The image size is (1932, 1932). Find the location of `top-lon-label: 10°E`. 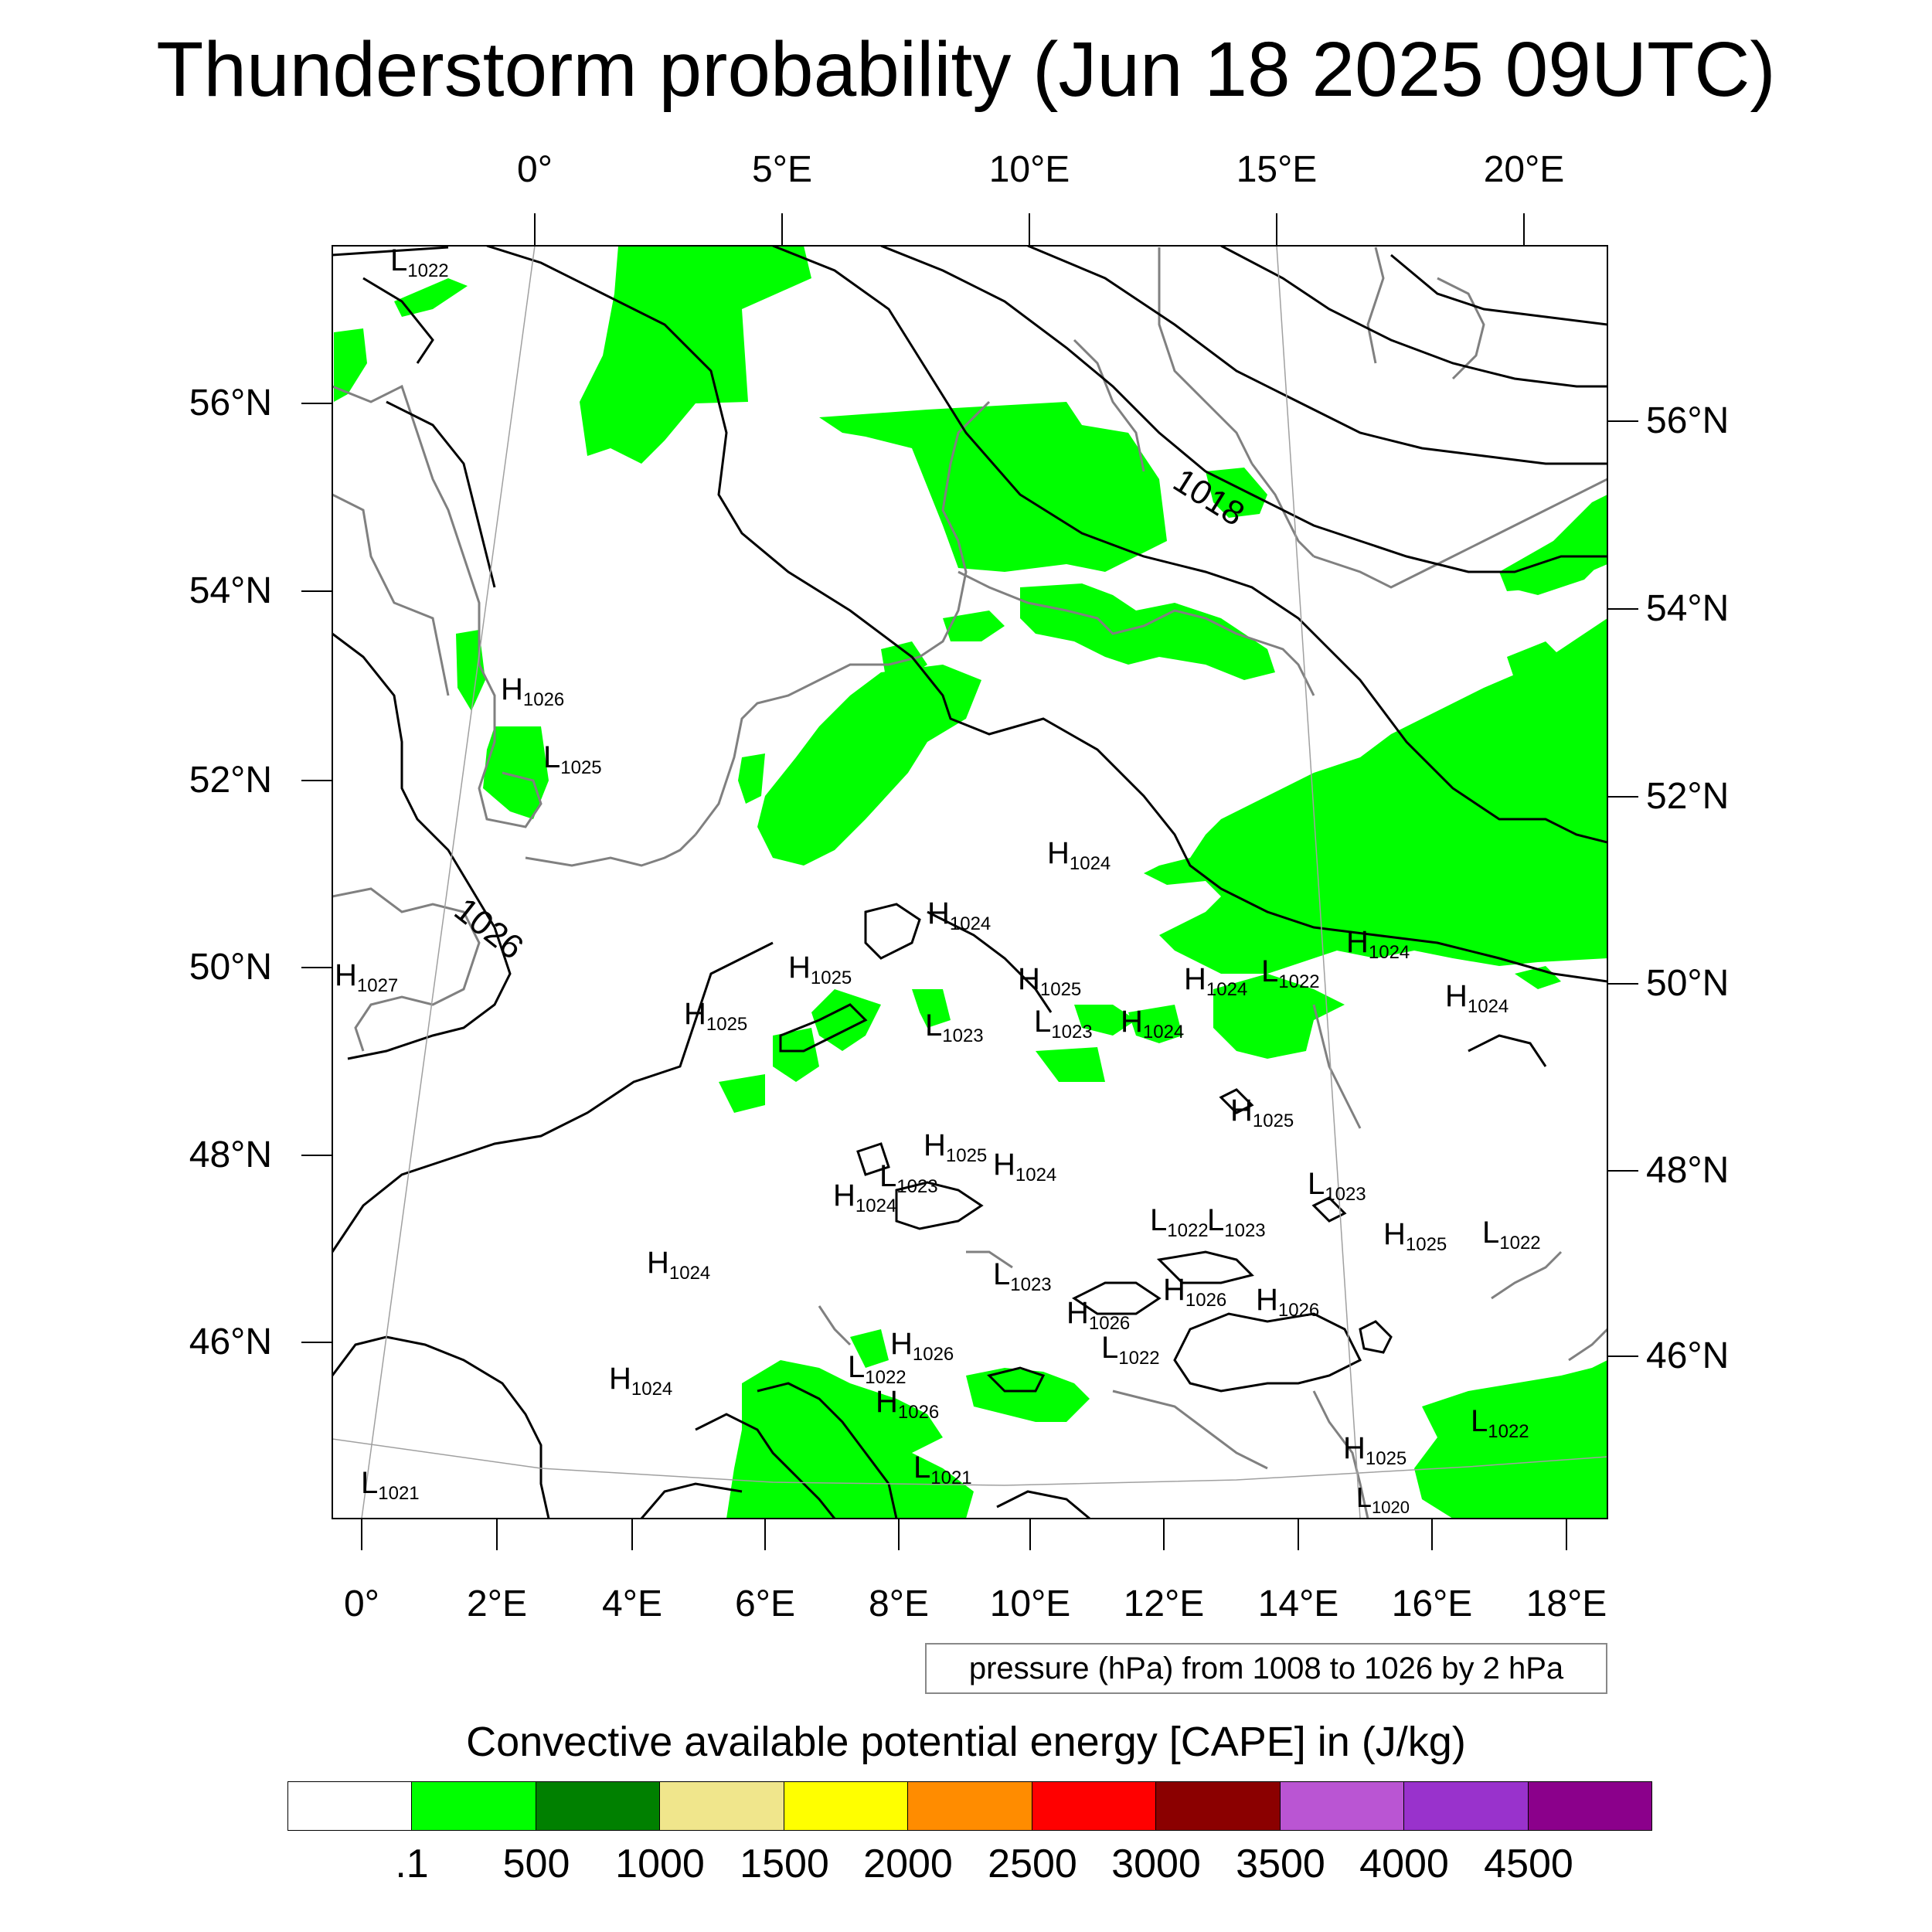

top-lon-label: 10°E is located at coordinates (1029, 169).